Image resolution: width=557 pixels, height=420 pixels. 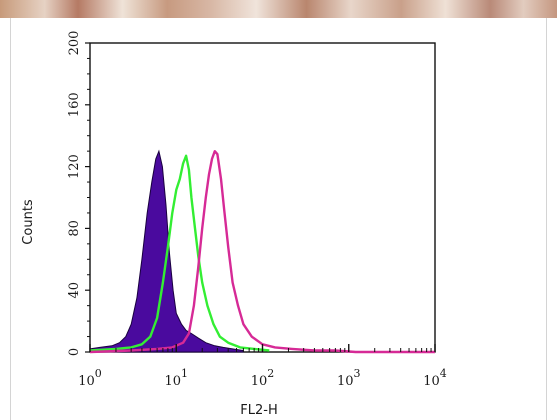 What do you see at coordinates (90, 378) in the screenshot?
I see `x-tick-label: 10⁰` at bounding box center [90, 378].